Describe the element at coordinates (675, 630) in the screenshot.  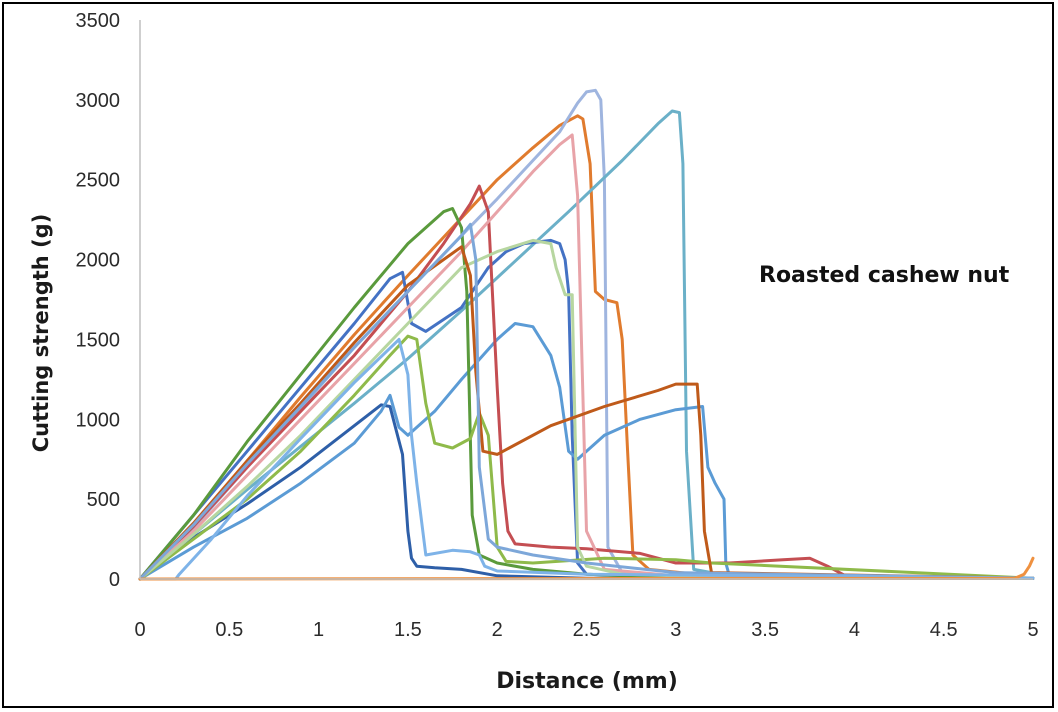
I see `x-tick-label: 3` at that location.